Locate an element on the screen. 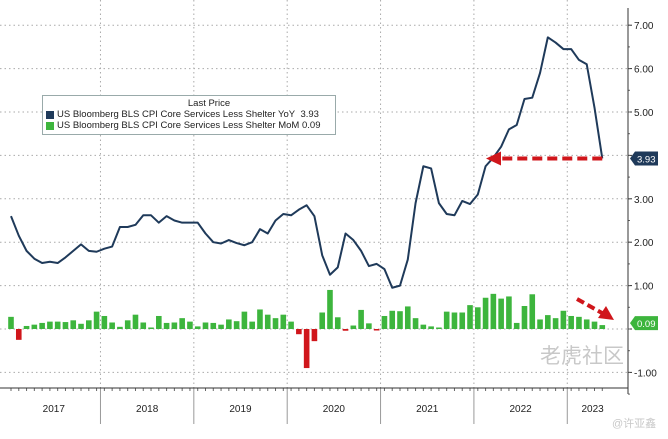 The image size is (668, 439). legend-swatch-mom is located at coordinates (50, 125).